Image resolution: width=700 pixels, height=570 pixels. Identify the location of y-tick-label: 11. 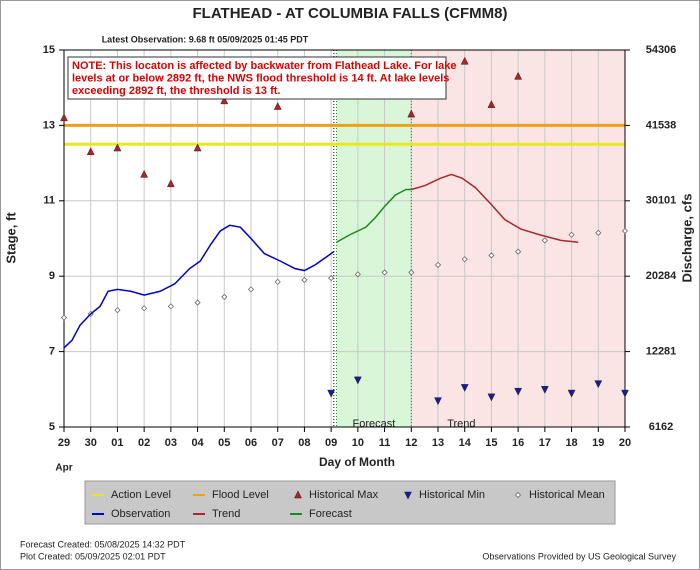
(49, 201).